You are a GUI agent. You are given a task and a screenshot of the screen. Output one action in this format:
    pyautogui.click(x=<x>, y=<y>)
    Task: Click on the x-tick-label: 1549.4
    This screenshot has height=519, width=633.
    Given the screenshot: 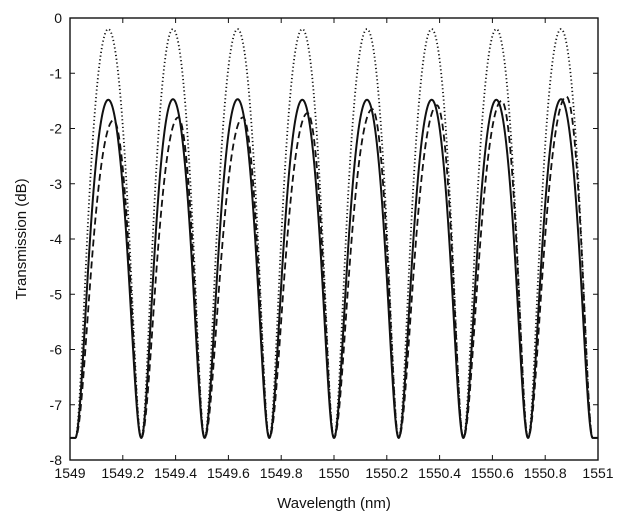 What is the action you would take?
    pyautogui.click(x=175, y=473)
    